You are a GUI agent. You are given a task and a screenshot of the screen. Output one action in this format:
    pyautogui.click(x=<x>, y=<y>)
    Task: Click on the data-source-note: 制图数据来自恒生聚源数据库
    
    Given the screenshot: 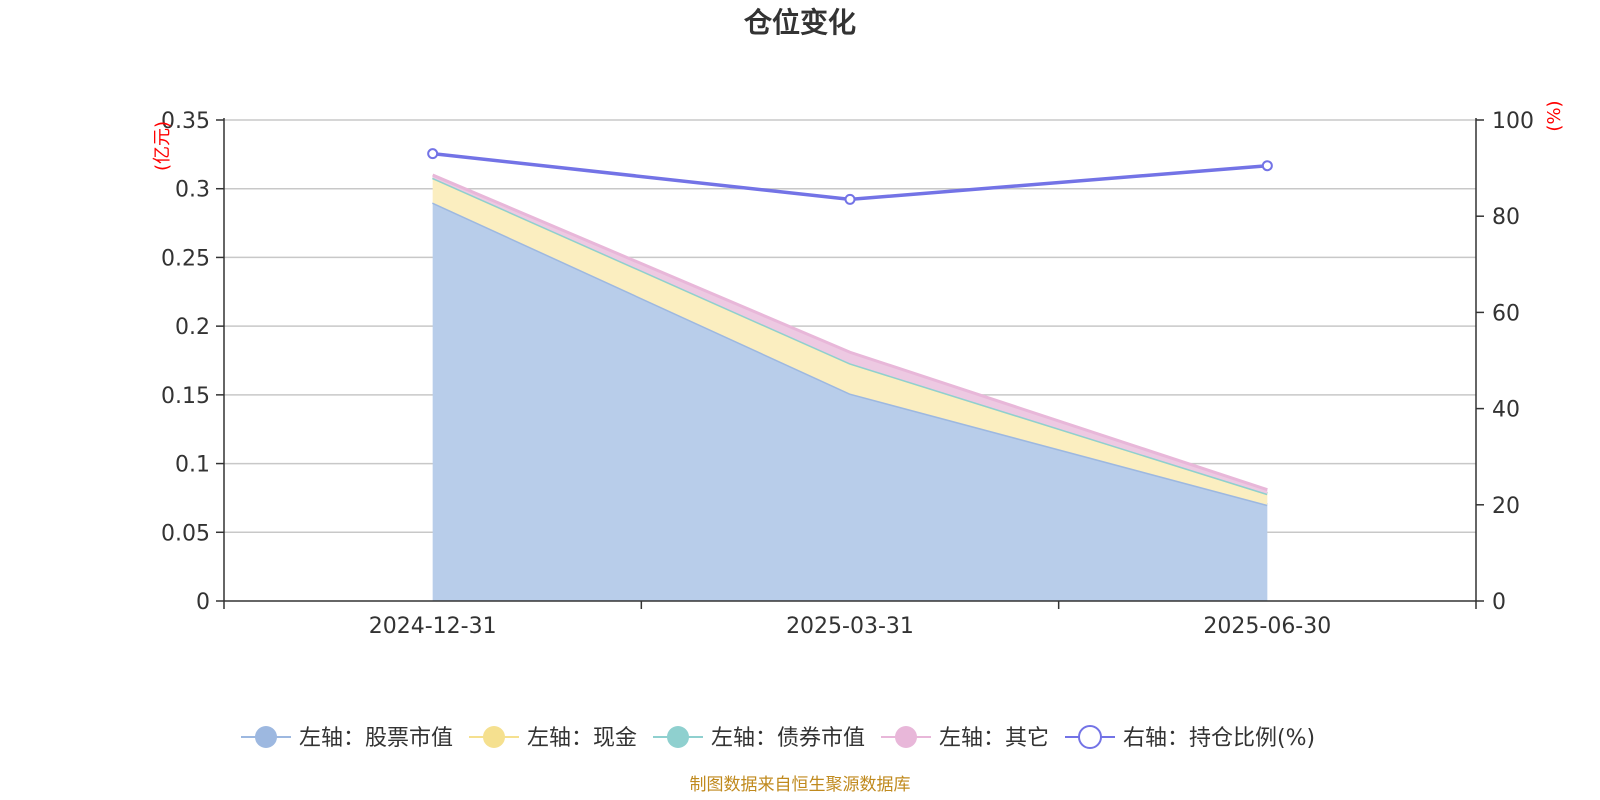 What is the action you would take?
    pyautogui.click(x=800, y=785)
    